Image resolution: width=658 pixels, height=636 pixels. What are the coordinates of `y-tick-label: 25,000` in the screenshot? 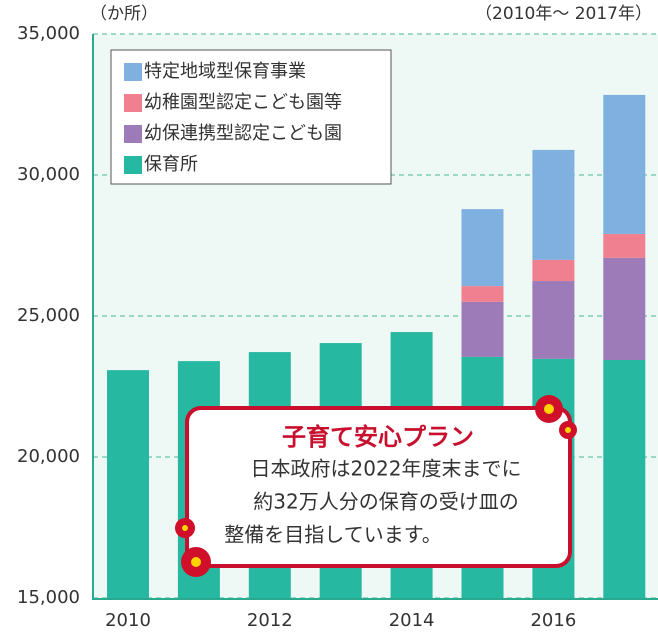 It's located at (48, 315).